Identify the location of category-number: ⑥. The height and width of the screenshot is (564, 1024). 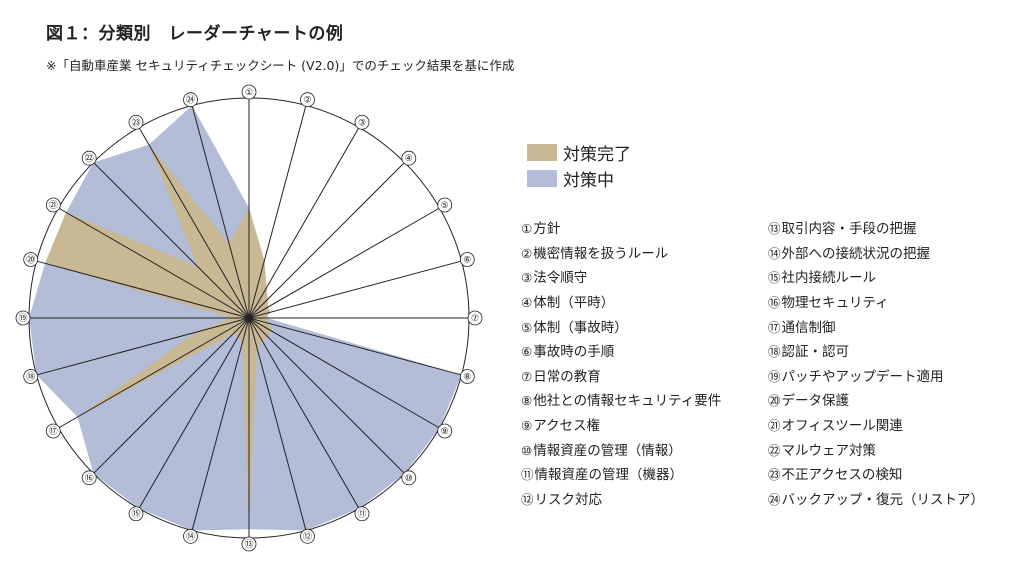
(527, 352).